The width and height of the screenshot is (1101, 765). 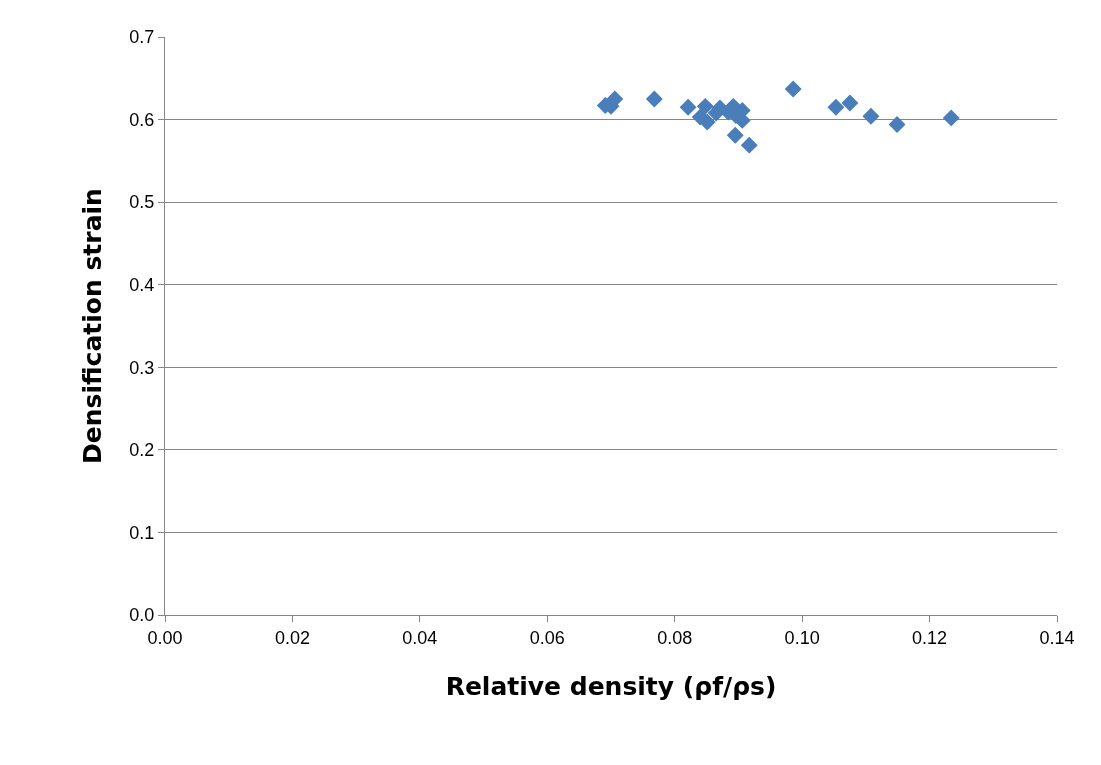 What do you see at coordinates (1057, 637) in the screenshot?
I see `x-tick-label: 0.14` at bounding box center [1057, 637].